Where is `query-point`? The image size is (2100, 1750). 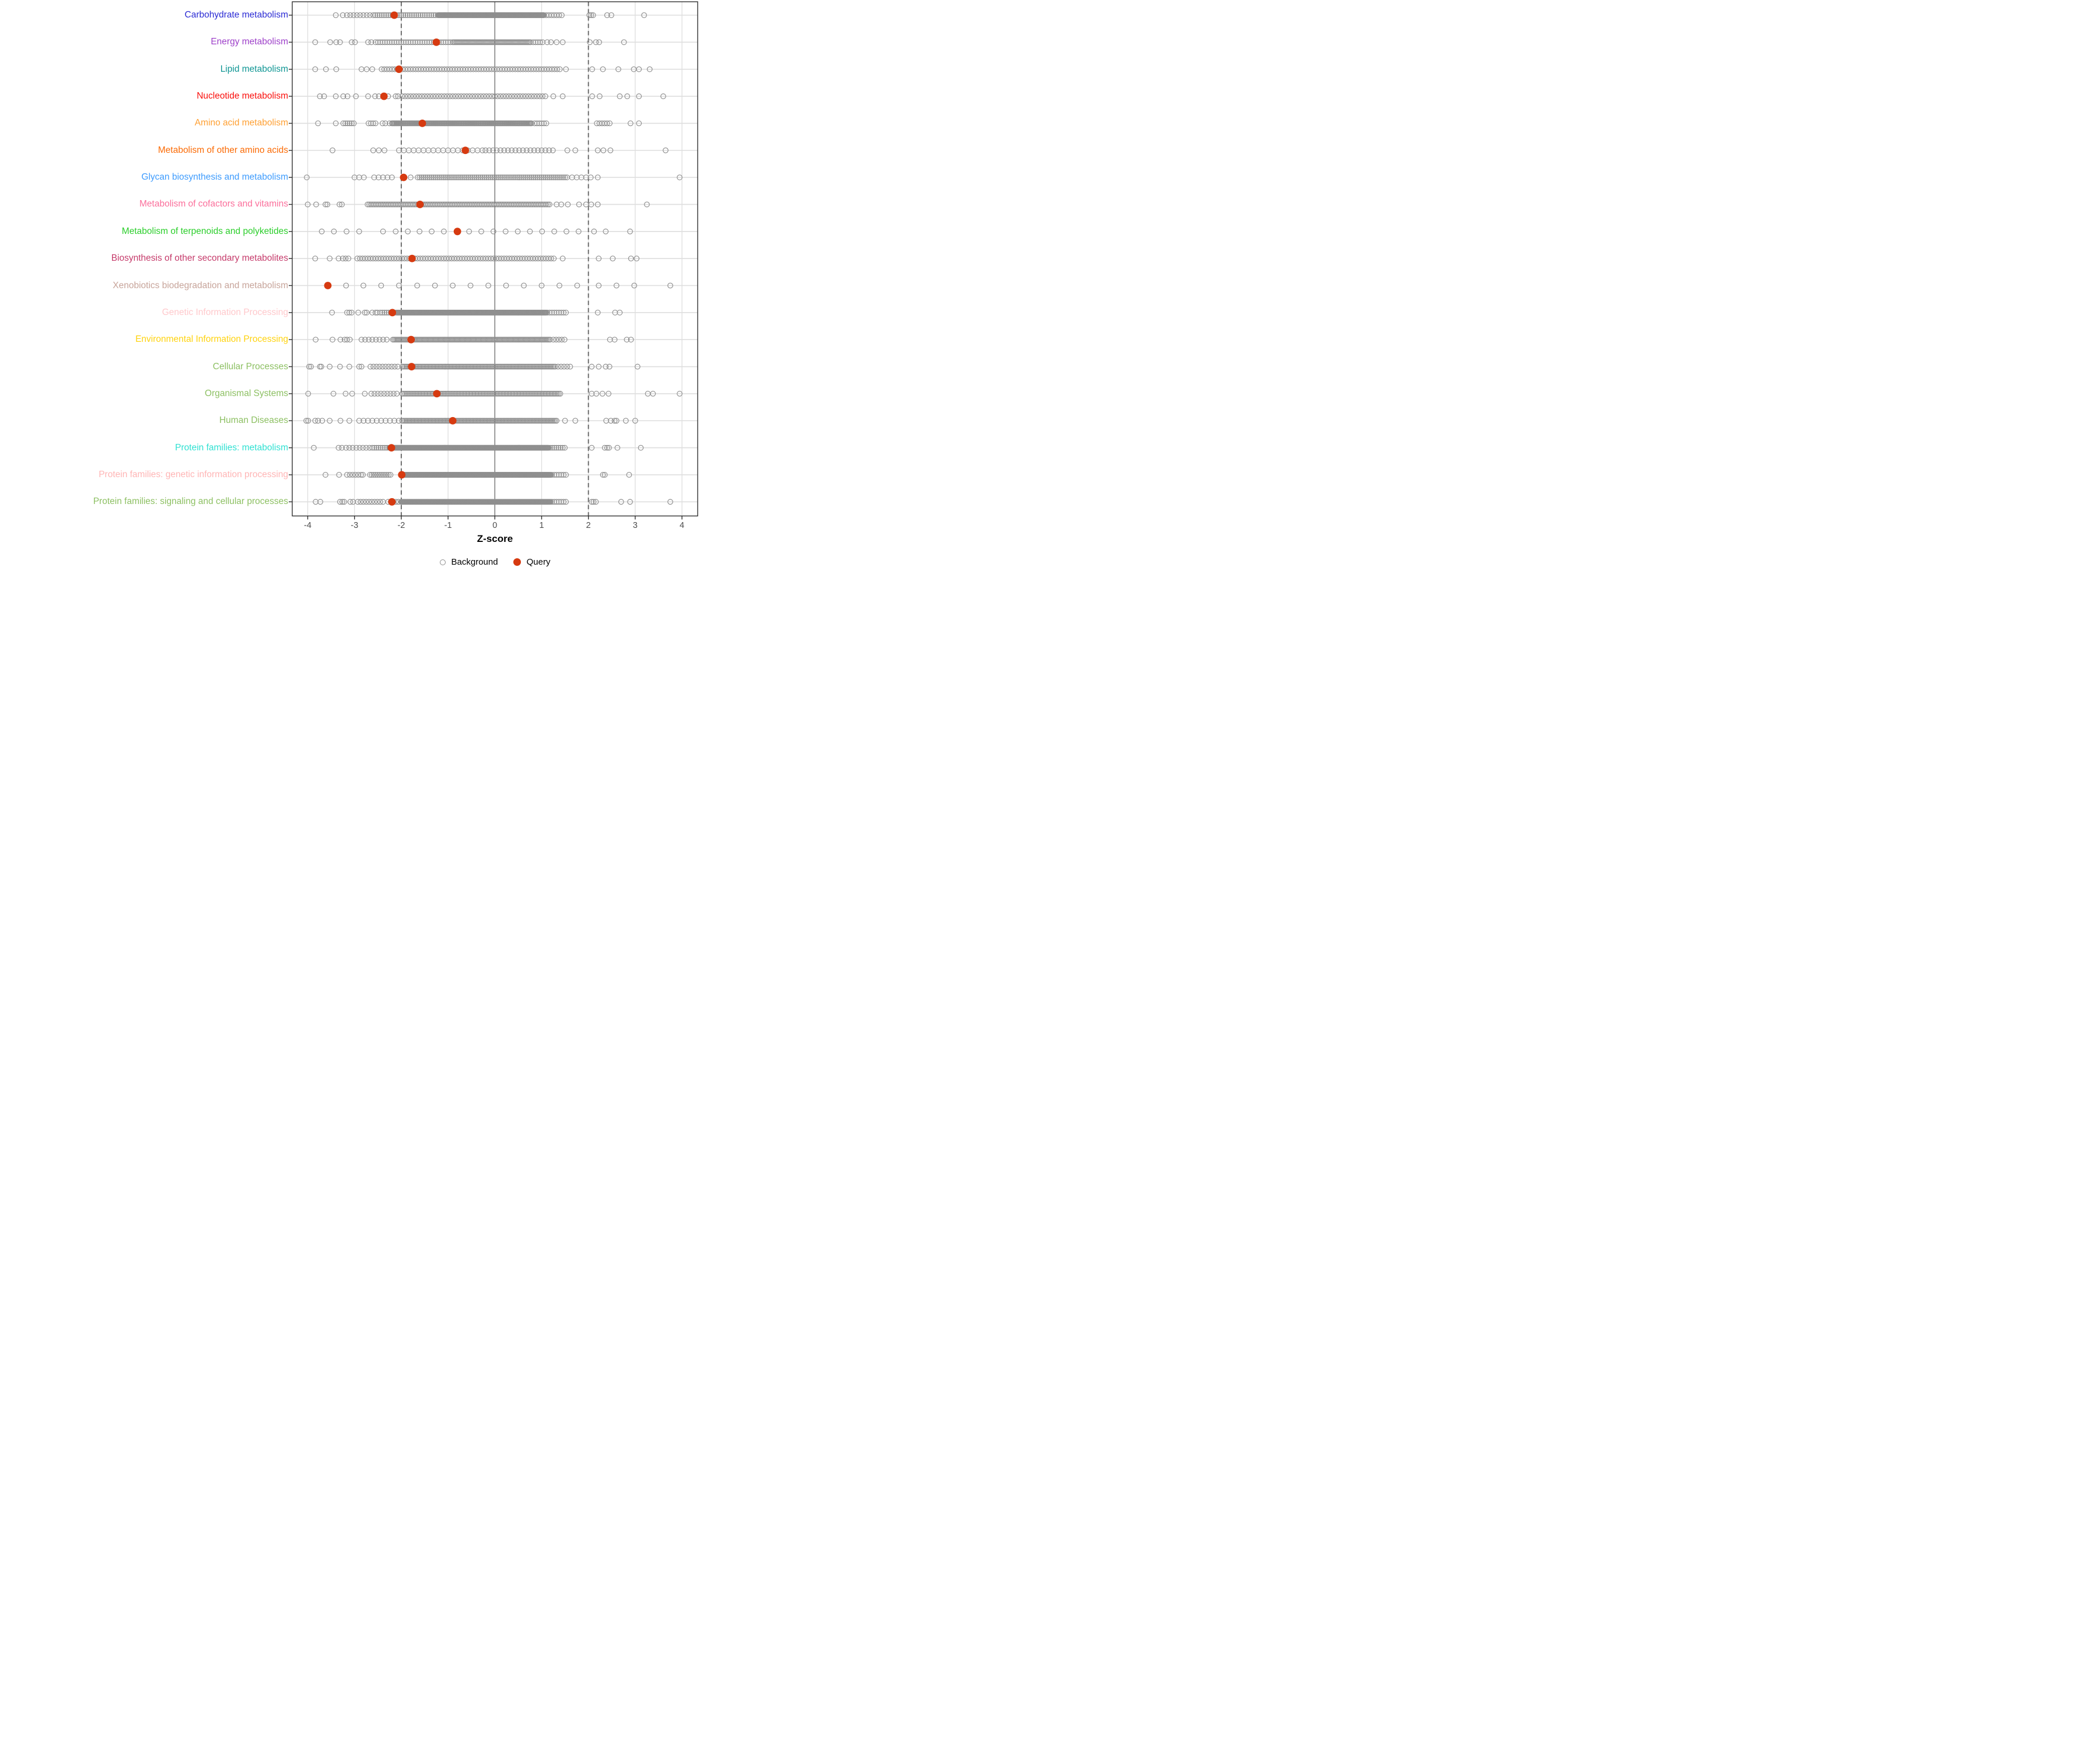
query-point is located at coordinates (404, 177).